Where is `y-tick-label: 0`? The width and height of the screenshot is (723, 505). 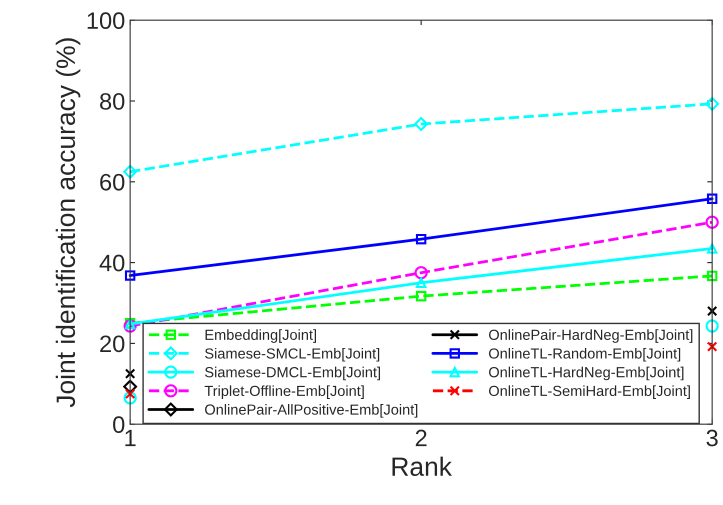 y-tick-label: 0 is located at coordinates (118, 424).